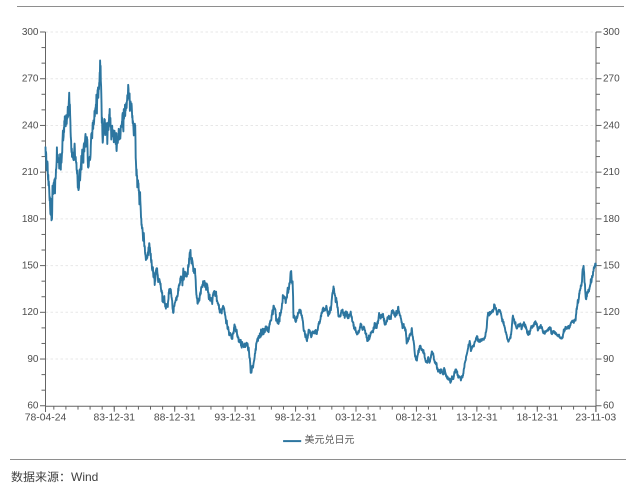  What do you see at coordinates (46, 418) in the screenshot?
I see `svg-text: 78-04-24` at bounding box center [46, 418].